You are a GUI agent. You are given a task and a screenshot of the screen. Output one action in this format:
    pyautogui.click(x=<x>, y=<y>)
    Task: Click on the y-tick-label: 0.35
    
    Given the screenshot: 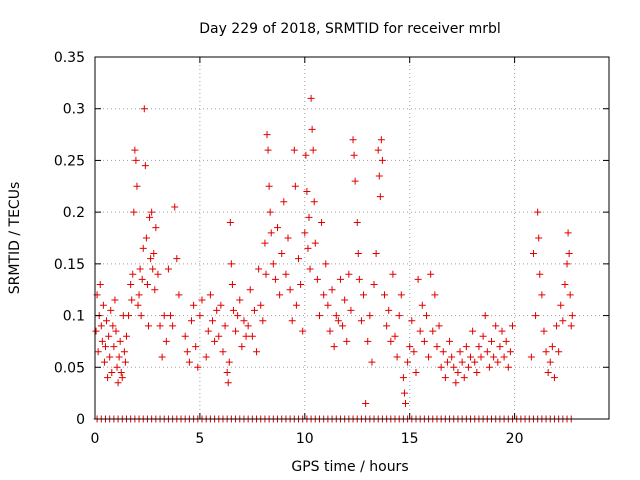 What is the action you would take?
    pyautogui.click(x=69, y=58)
    